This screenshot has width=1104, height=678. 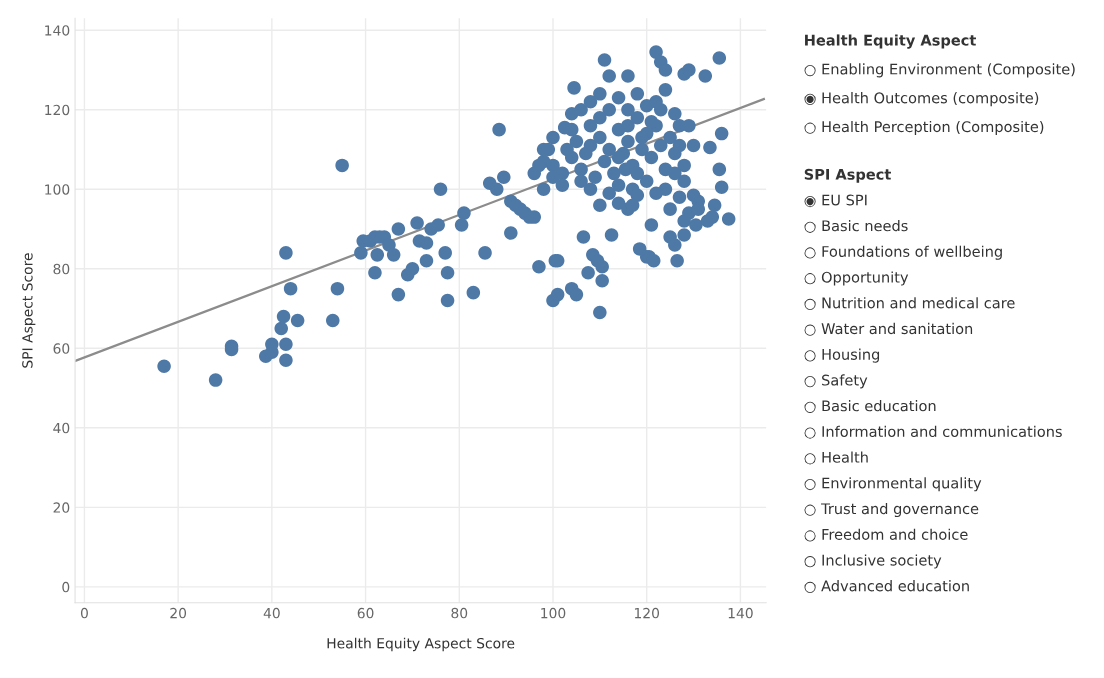 I want to click on text: ○ Freedom and choice, so click(x=886, y=535).